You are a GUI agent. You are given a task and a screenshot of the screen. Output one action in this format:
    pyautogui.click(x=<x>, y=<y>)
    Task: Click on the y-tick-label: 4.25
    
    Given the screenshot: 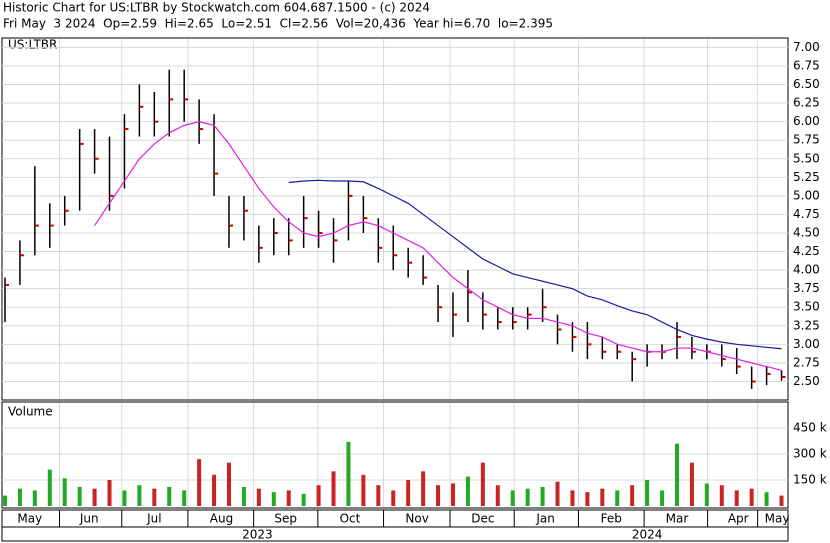 What is the action you would take?
    pyautogui.click(x=806, y=251)
    